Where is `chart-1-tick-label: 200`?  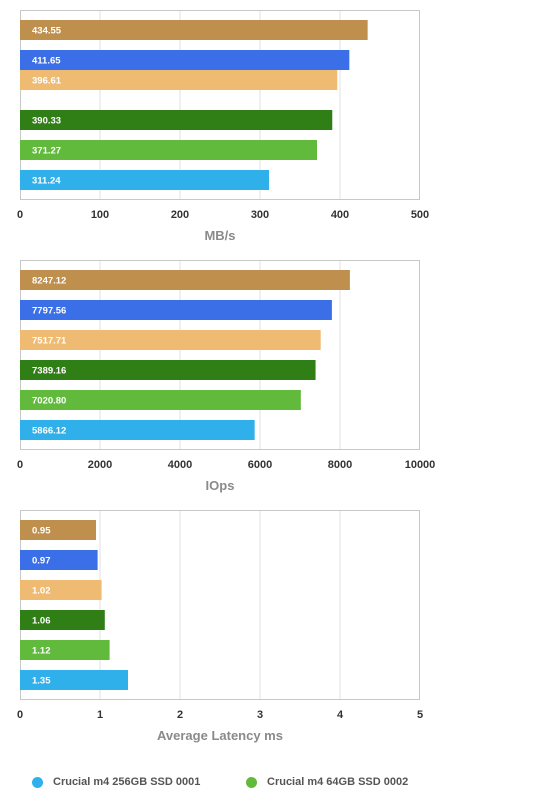
chart-1-tick-label: 200 is located at coordinates (180, 215).